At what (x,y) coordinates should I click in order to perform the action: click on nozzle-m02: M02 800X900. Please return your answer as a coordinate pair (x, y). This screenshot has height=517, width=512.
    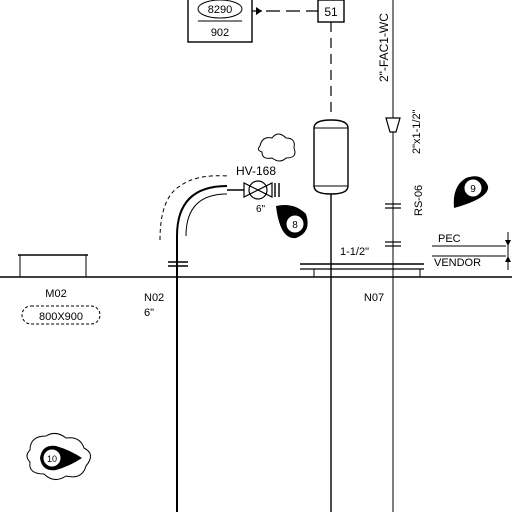
    Looking at the image, I should click on (59, 289).